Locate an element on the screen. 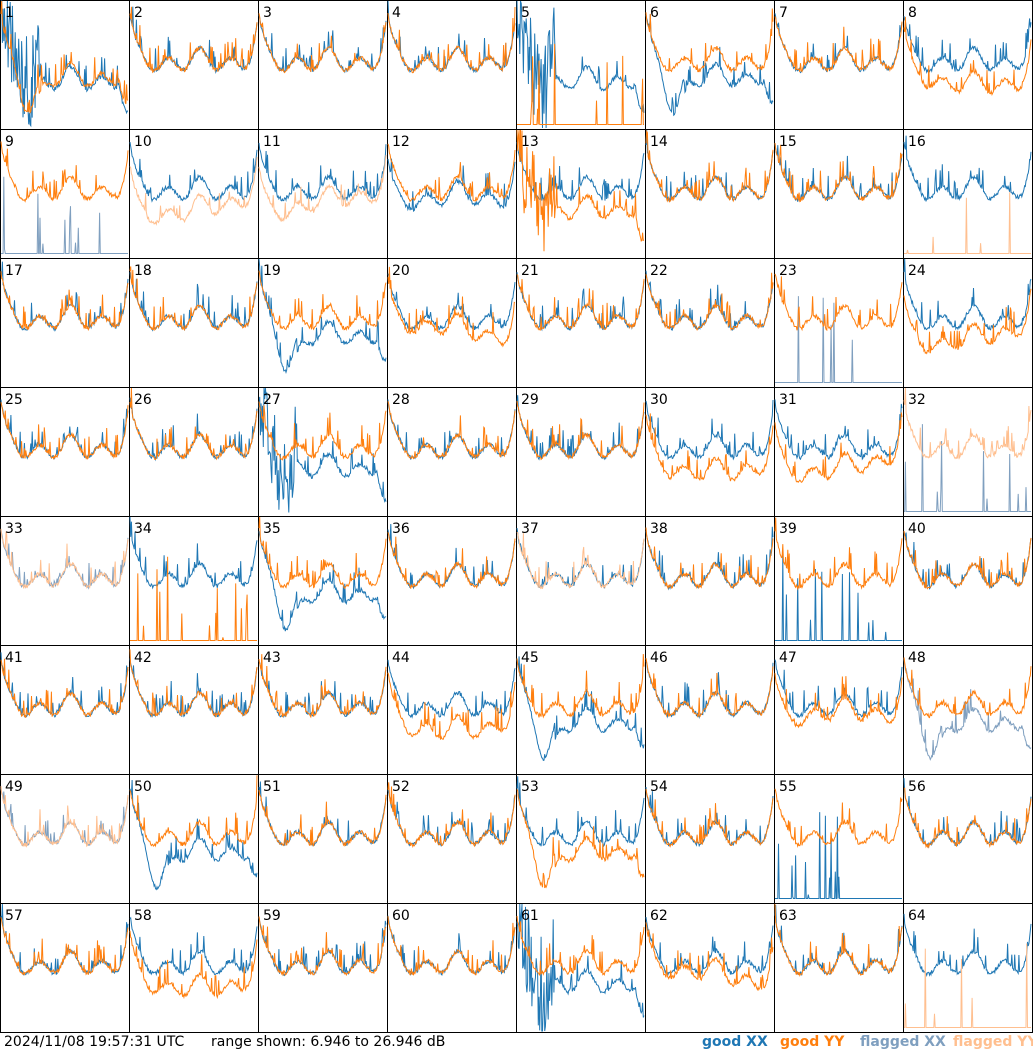 This screenshot has width=1033, height=1053. tile-48: 48 is located at coordinates (968, 710).